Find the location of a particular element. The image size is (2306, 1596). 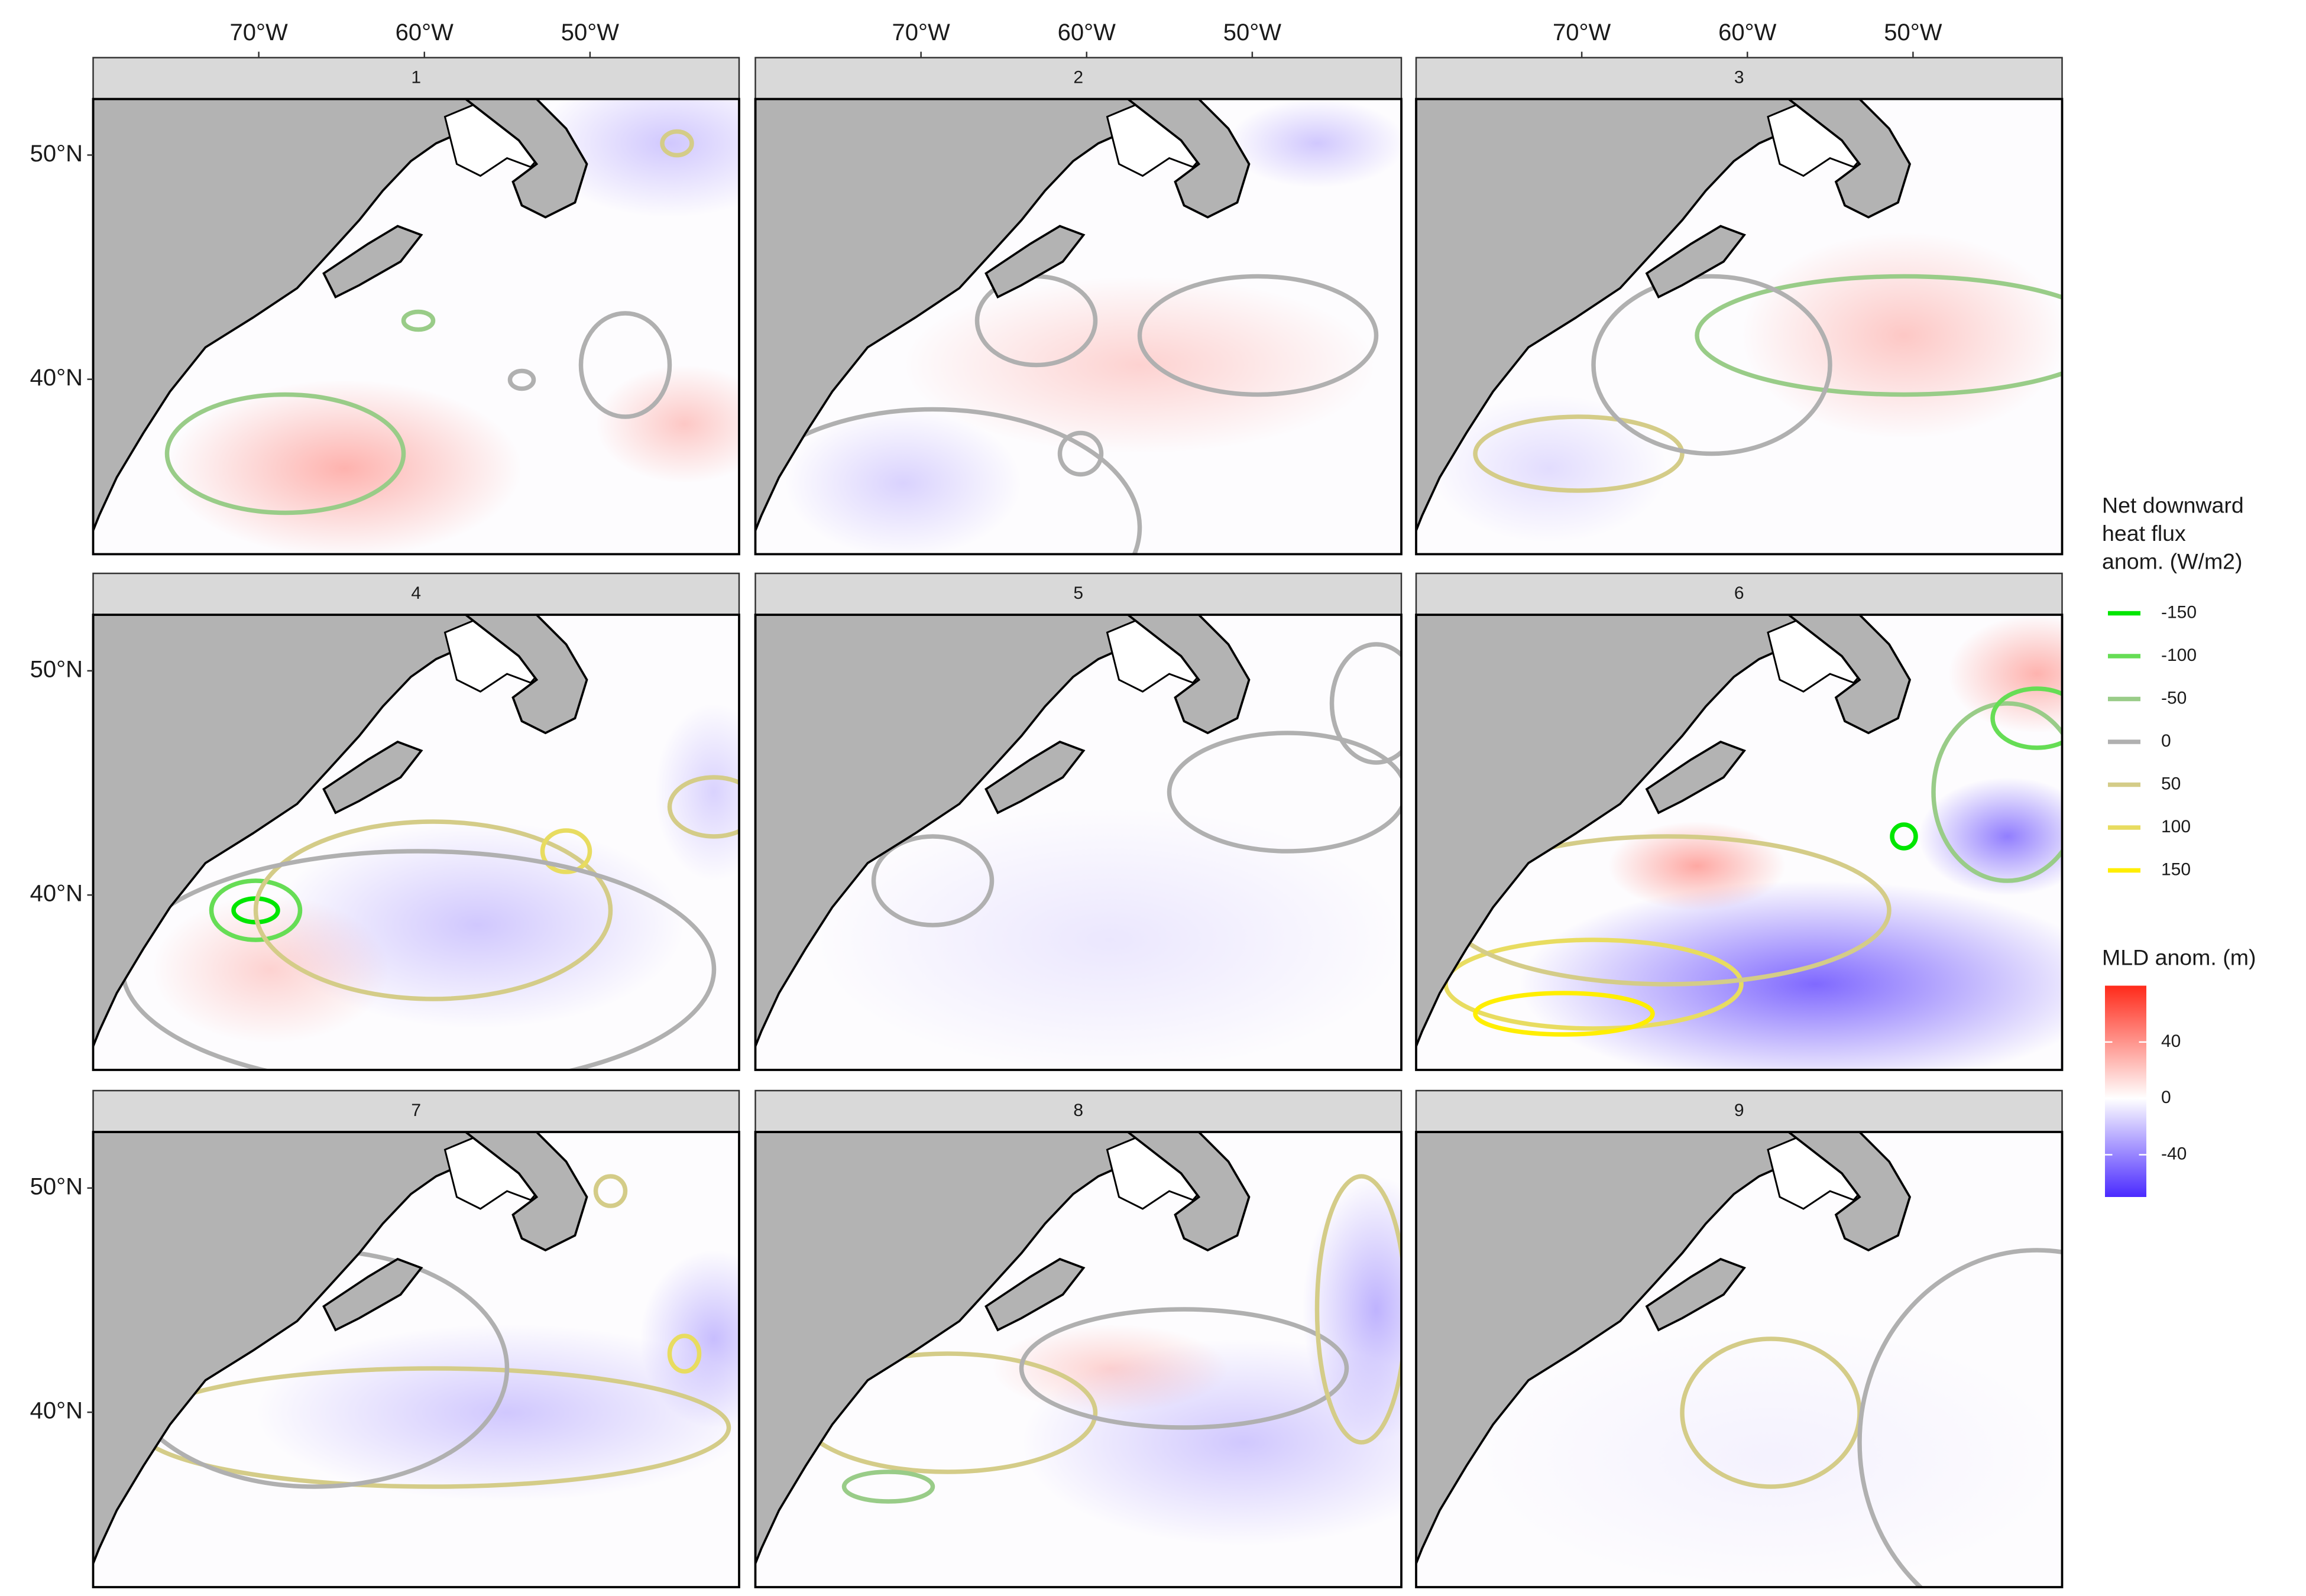

legend-title: heat flux is located at coordinates (2144, 533).